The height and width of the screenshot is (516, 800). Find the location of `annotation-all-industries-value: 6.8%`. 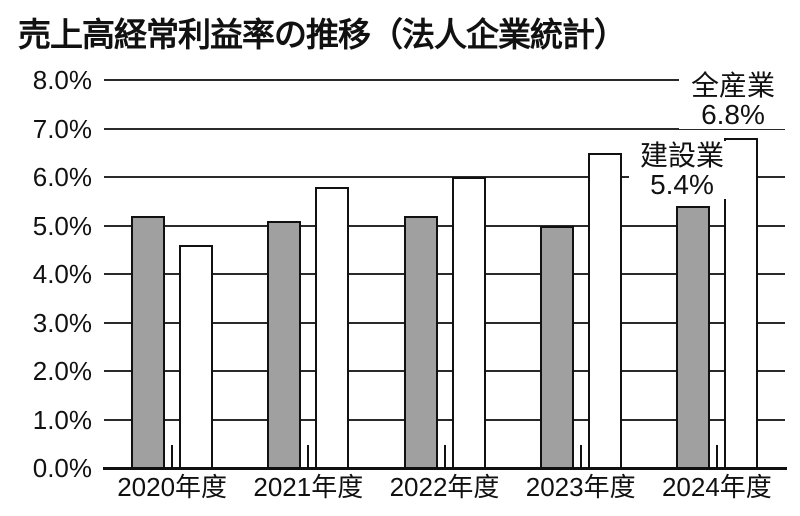

annotation-all-industries-value: 6.8% is located at coordinates (733, 114).